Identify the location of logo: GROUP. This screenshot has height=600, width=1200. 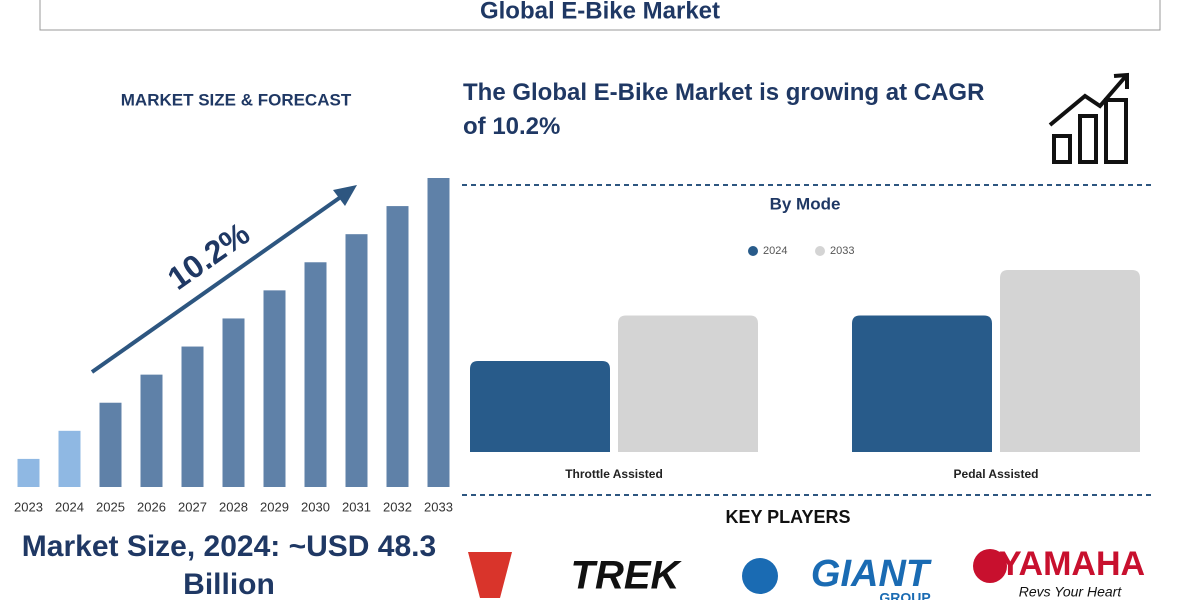
(904, 595).